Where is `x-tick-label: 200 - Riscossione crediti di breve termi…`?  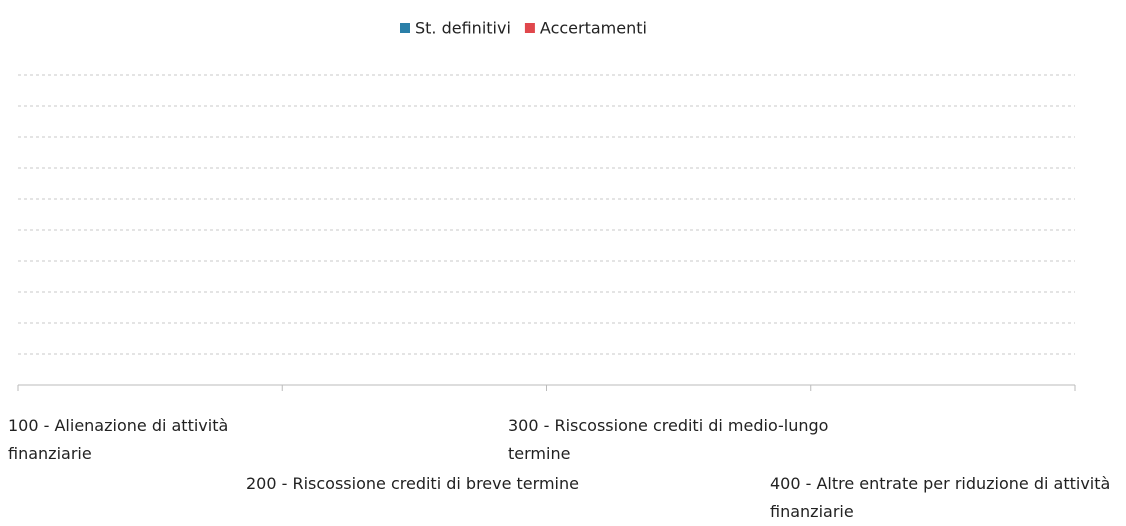 x-tick-label: 200 - Riscossione crediti di breve termi… is located at coordinates (412, 483).